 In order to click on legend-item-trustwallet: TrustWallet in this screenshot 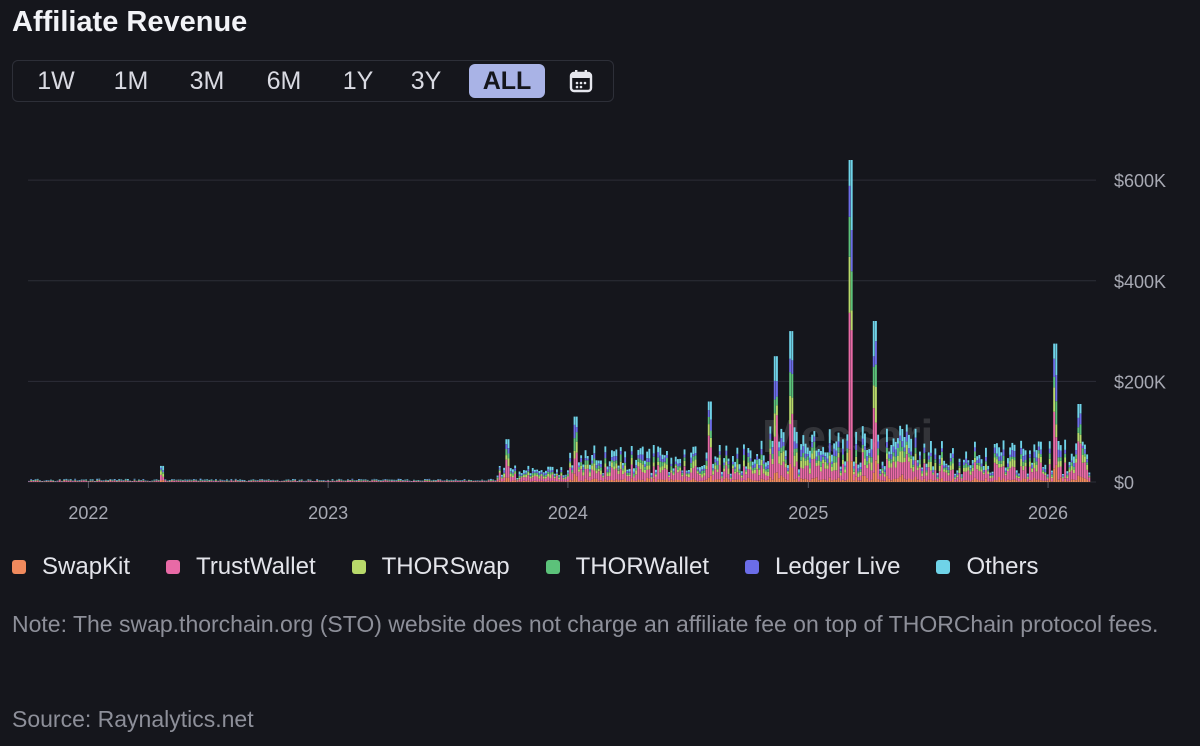, I will do `click(241, 567)`.